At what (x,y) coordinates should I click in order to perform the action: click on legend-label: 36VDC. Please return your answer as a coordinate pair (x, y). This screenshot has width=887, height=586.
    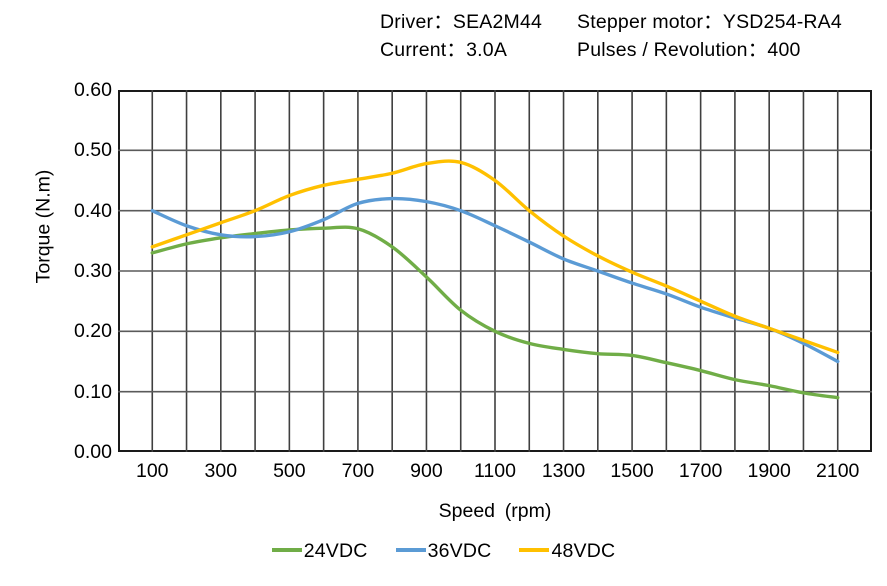
    Looking at the image, I should click on (459, 551).